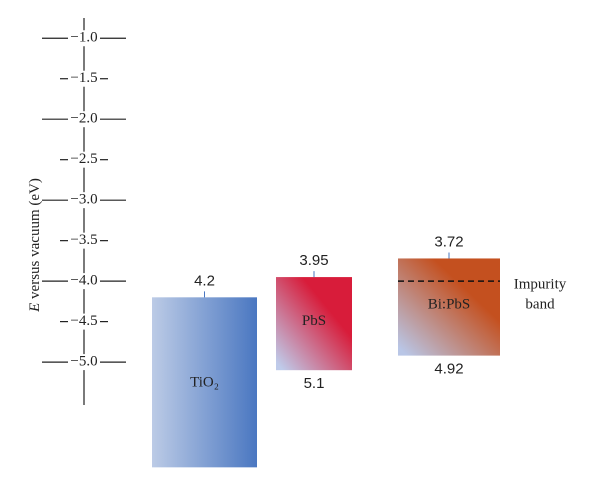 The width and height of the screenshot is (600, 488). What do you see at coordinates (83, 281) in the screenshot?
I see `y-tick-label: −4.0` at bounding box center [83, 281].